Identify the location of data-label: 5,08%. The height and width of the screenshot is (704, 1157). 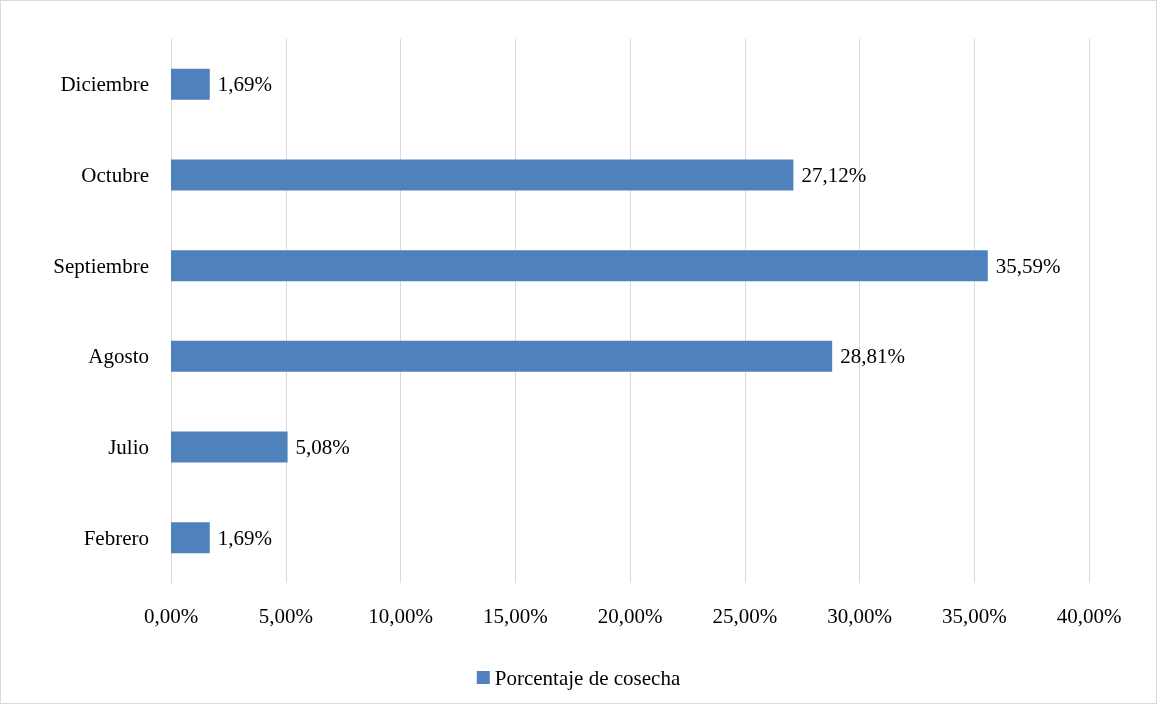
(322, 447).